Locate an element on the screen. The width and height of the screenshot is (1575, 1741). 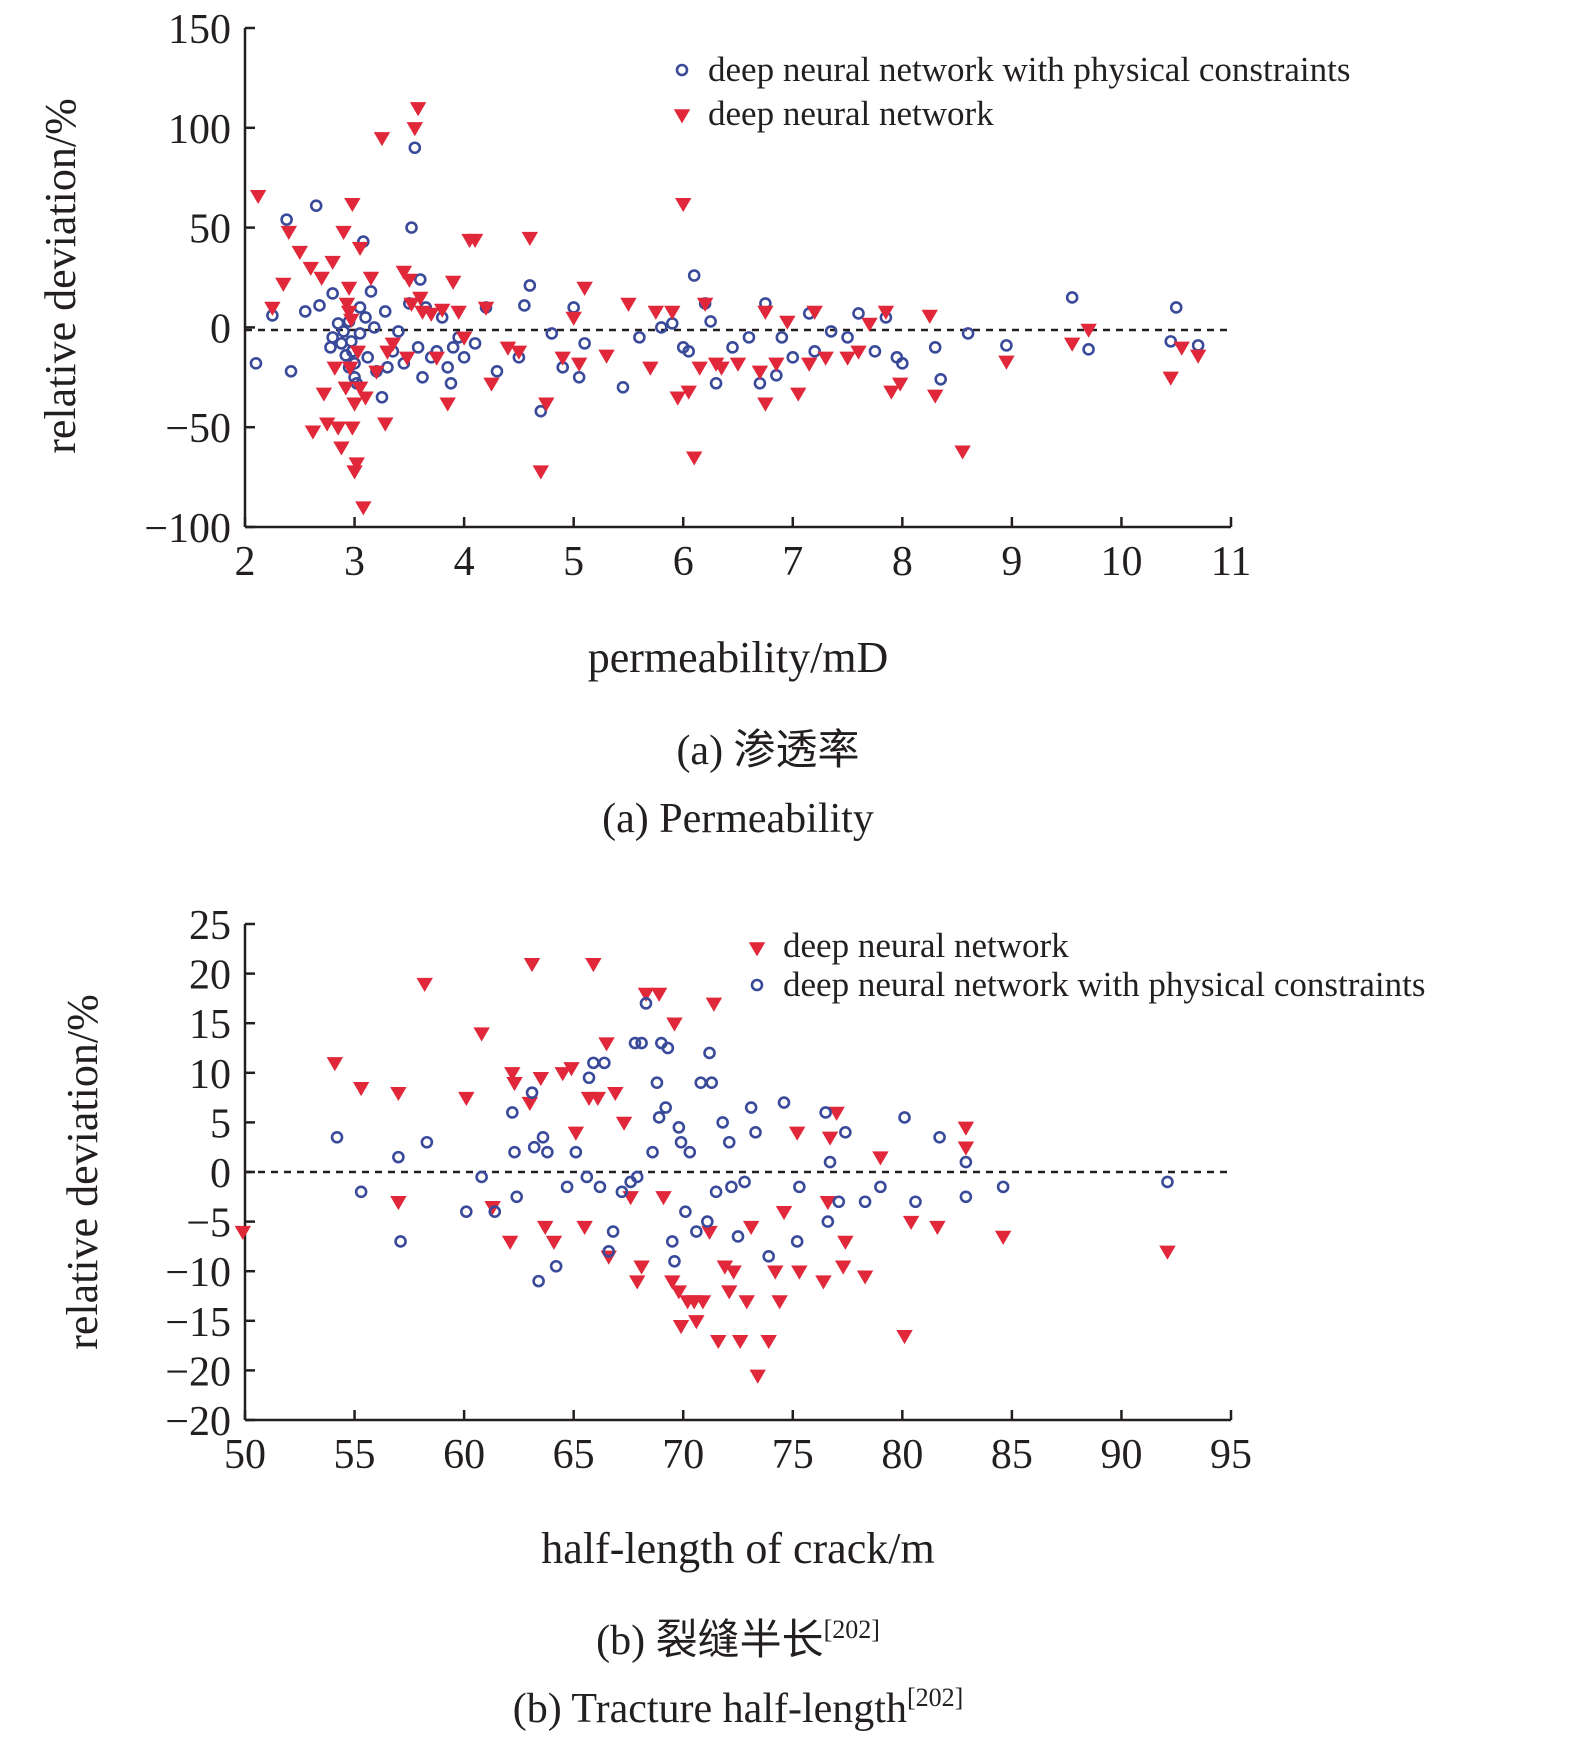
legend-b-circle-marker is located at coordinates (757, 985).